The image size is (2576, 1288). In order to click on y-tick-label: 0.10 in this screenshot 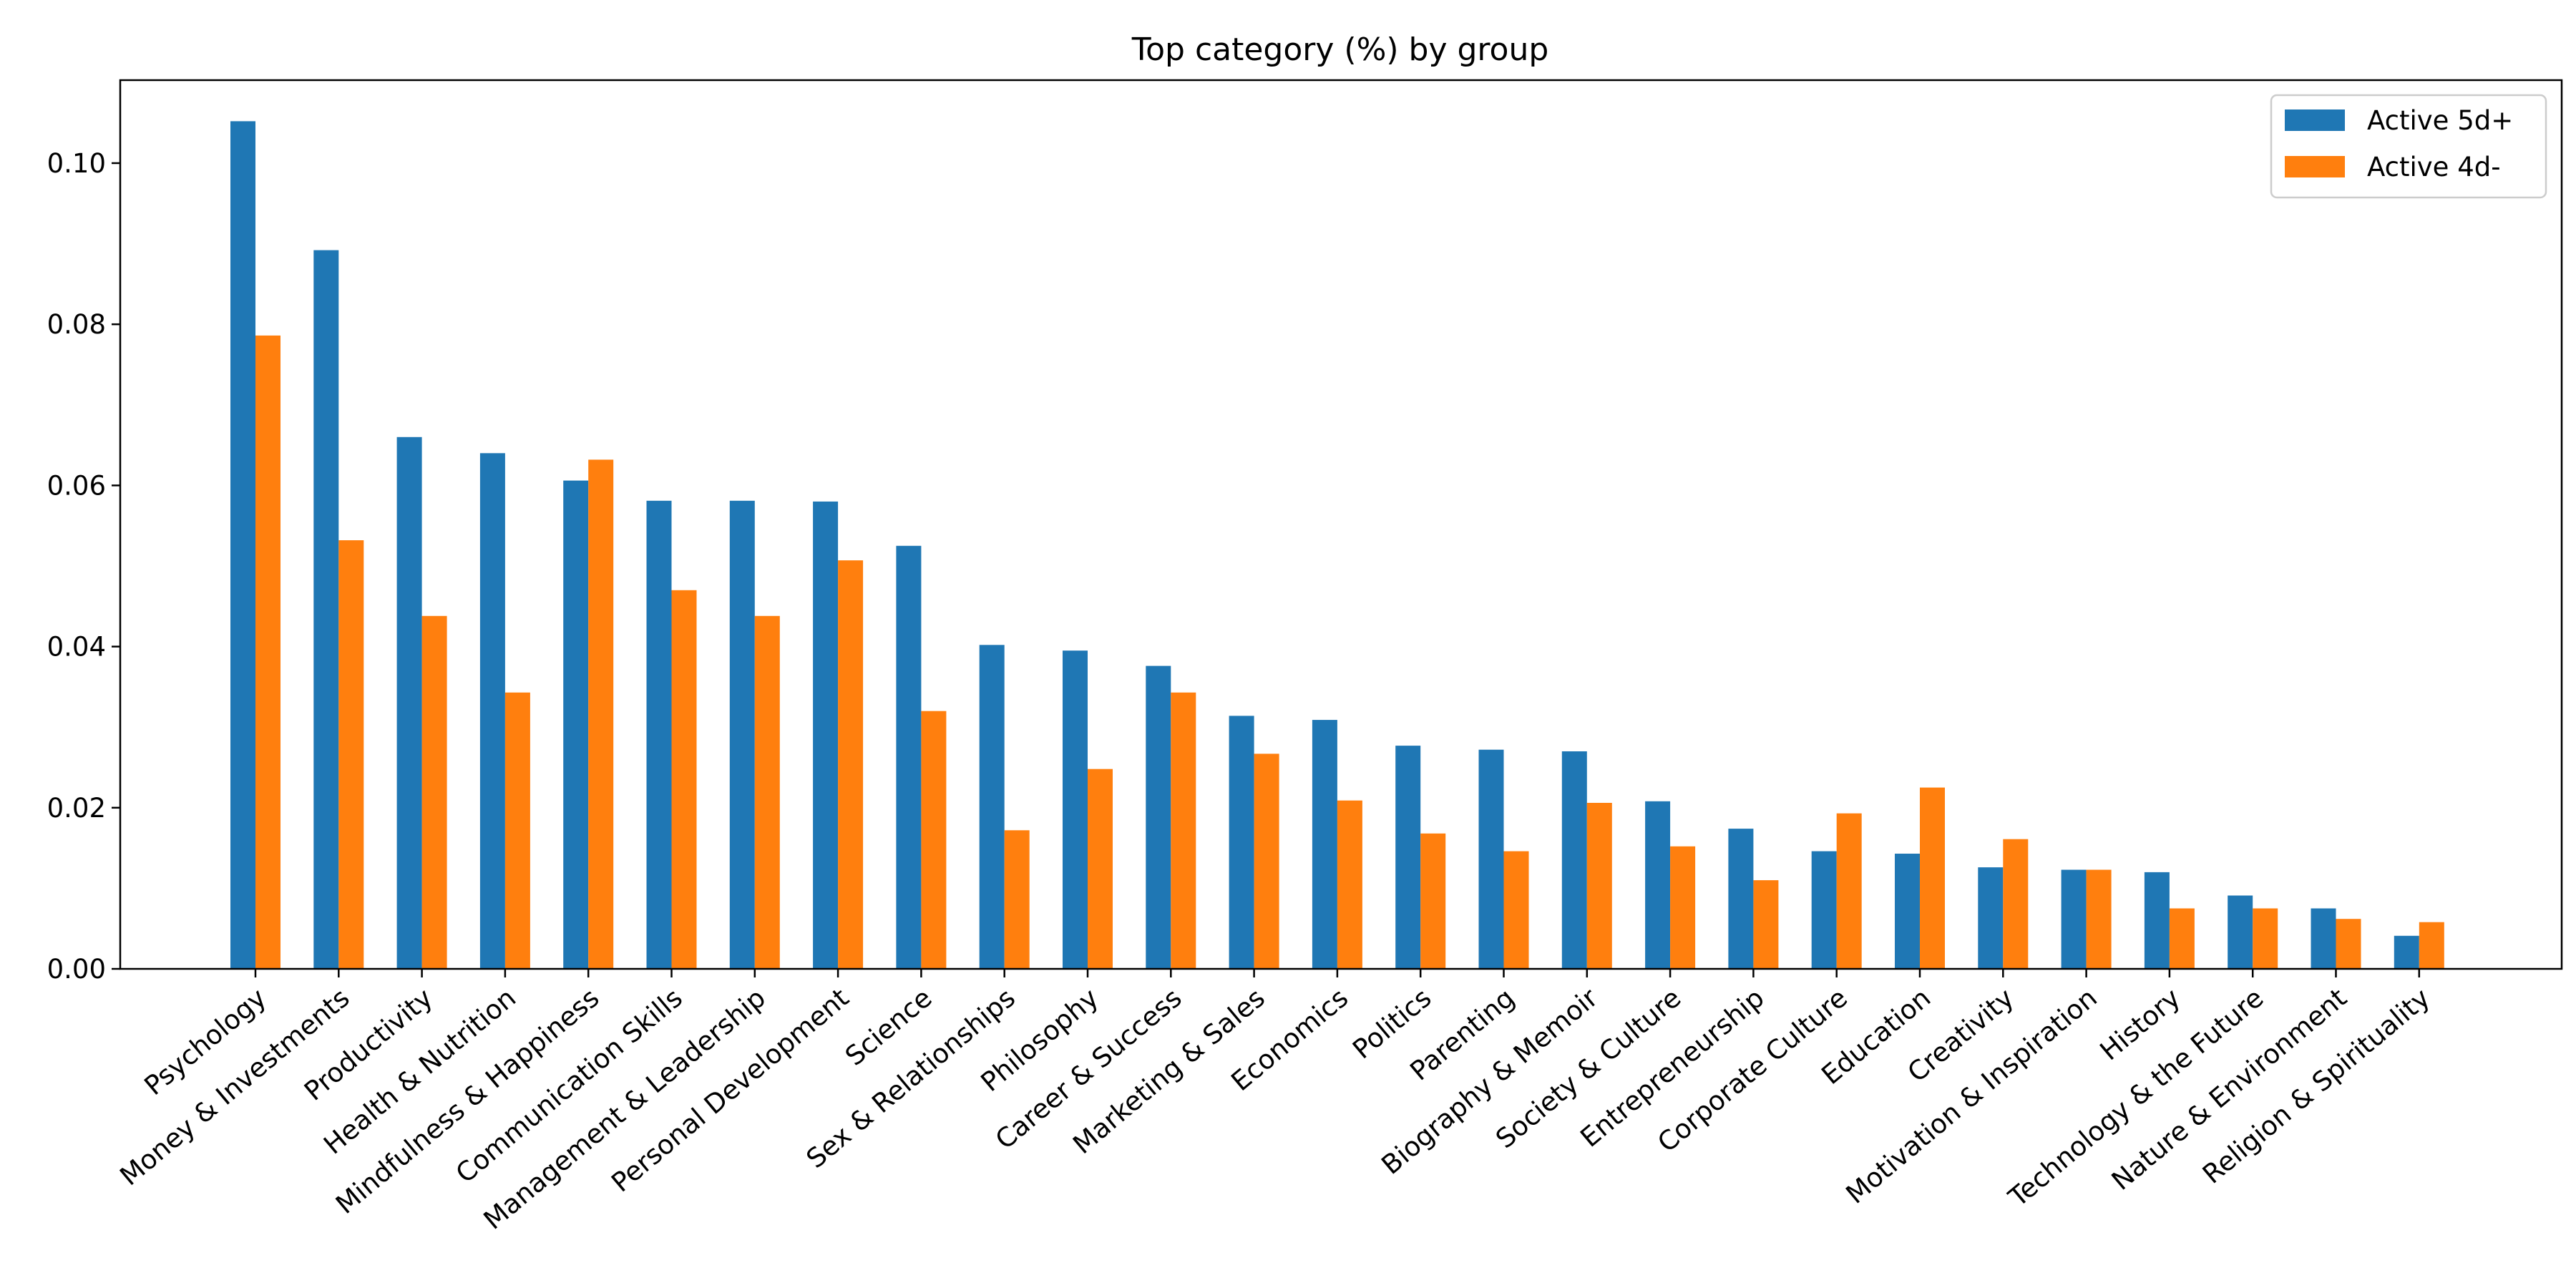, I will do `click(76, 163)`.